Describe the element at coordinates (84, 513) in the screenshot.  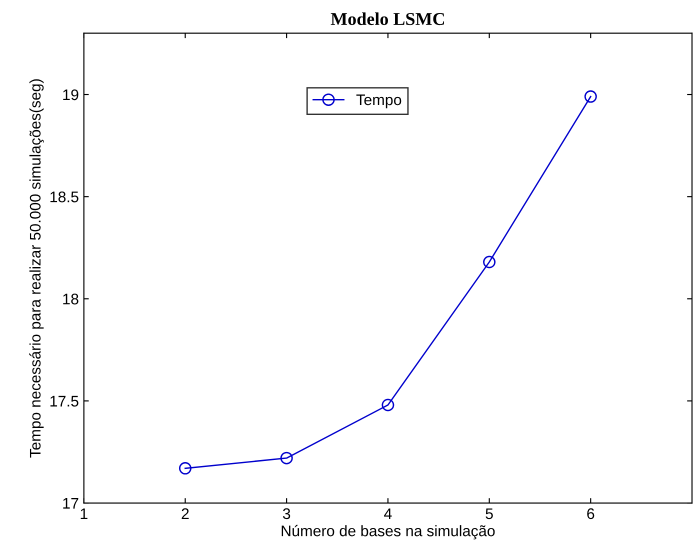
I see `x-tick-label: 1` at that location.